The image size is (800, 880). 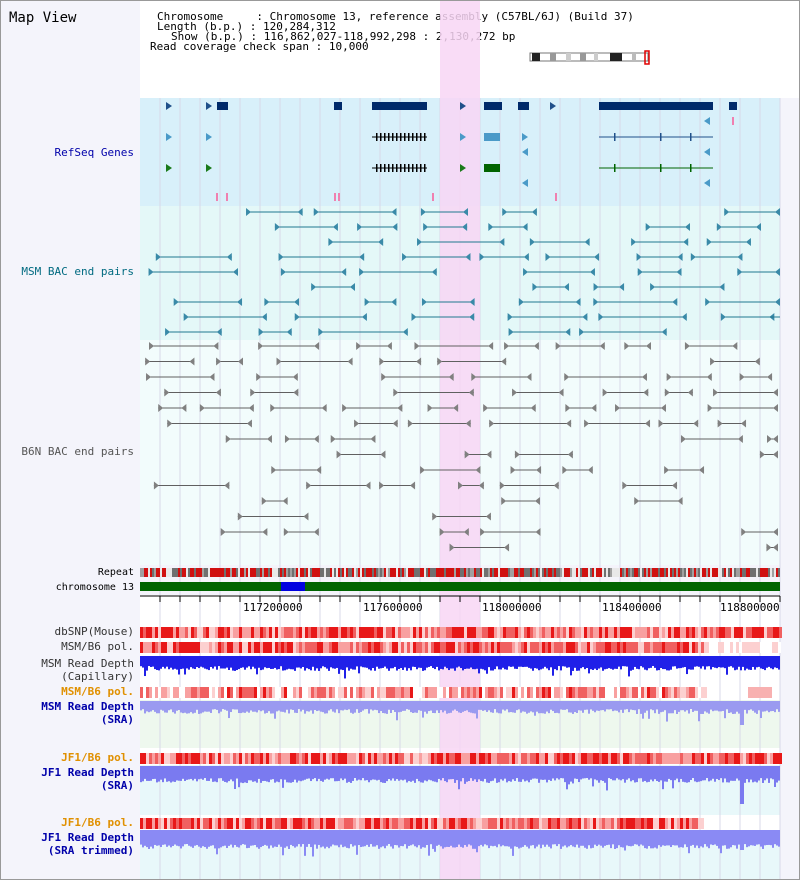 What do you see at coordinates (656, 106) in the screenshot?
I see `gene-block` at bounding box center [656, 106].